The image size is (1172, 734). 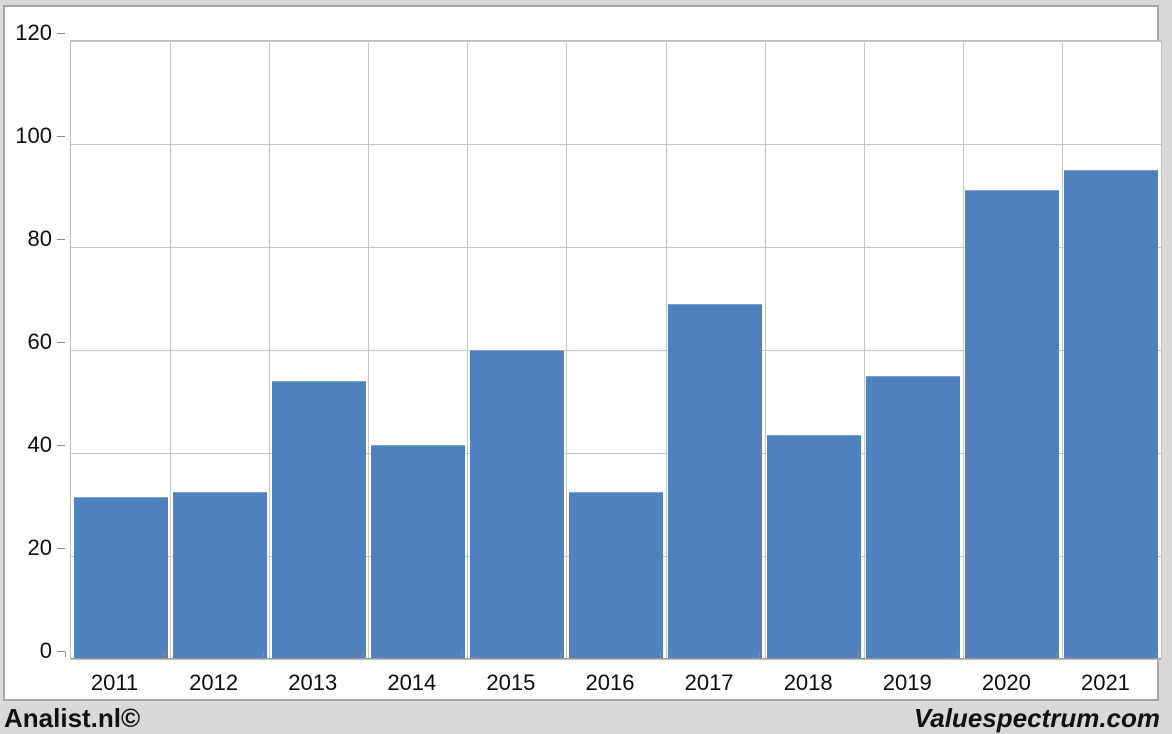 I want to click on footer-right-brand: Valuespectrum.com, so click(x=1036, y=718).